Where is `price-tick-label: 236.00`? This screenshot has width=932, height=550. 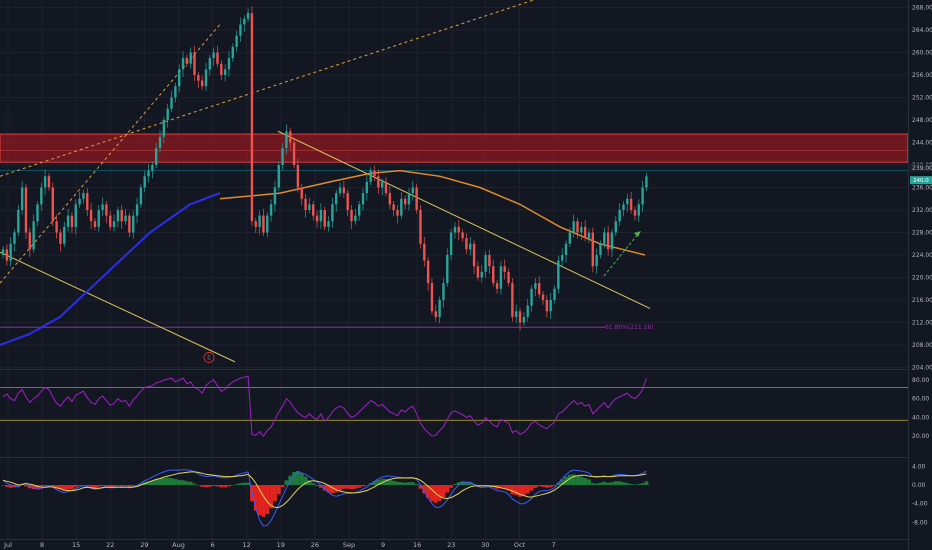
price-tick-label: 236.00 is located at coordinates (922, 188).